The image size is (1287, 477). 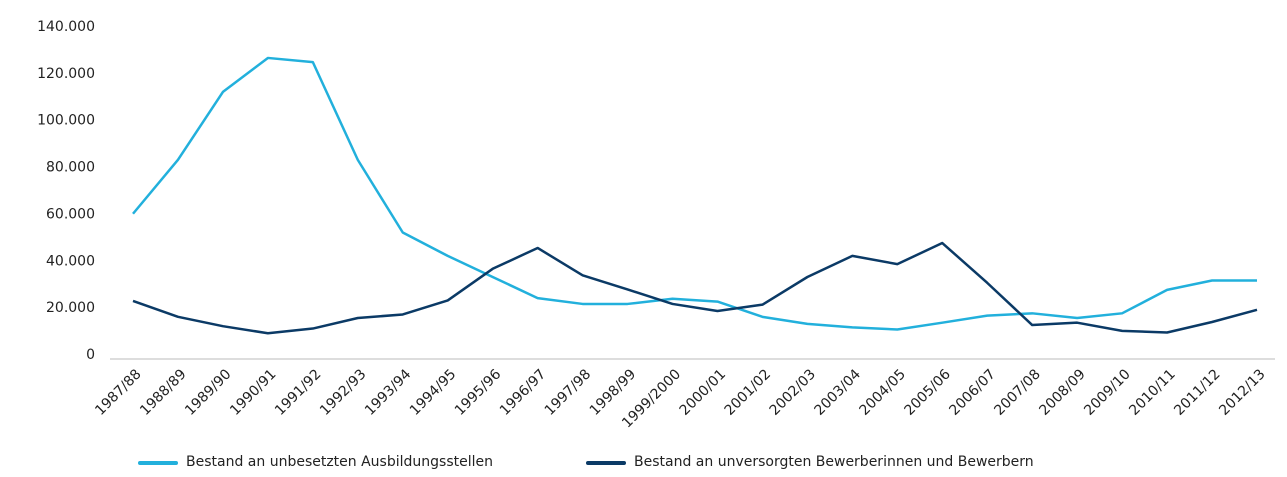 What do you see at coordinates (298, 392) in the screenshot?
I see `x-tick-label: 1991/92` at bounding box center [298, 392].